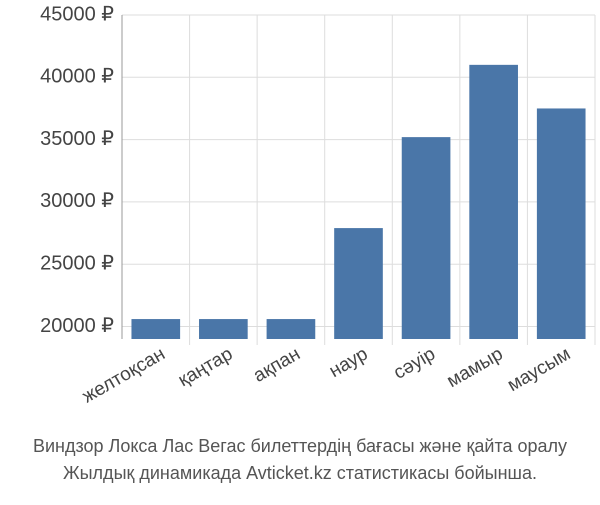  I want to click on x-tick-label: қаңтар, so click(206, 367).